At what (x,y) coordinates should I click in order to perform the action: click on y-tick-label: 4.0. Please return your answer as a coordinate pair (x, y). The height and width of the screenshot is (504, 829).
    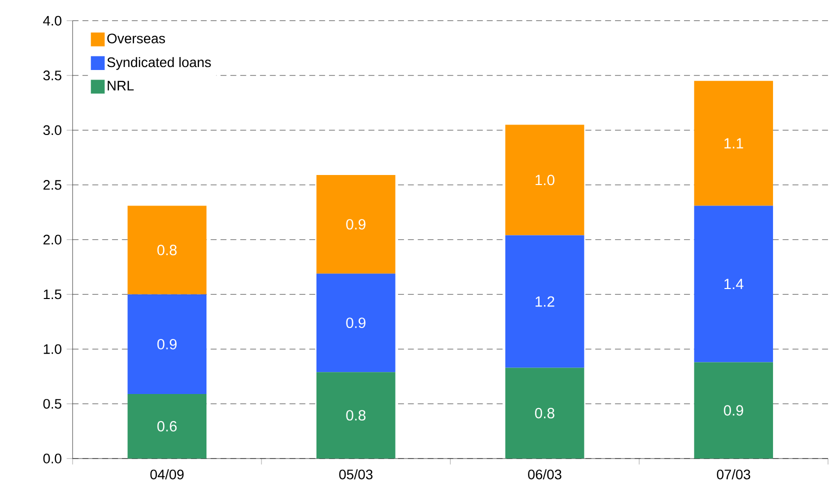
    Looking at the image, I should click on (52, 21).